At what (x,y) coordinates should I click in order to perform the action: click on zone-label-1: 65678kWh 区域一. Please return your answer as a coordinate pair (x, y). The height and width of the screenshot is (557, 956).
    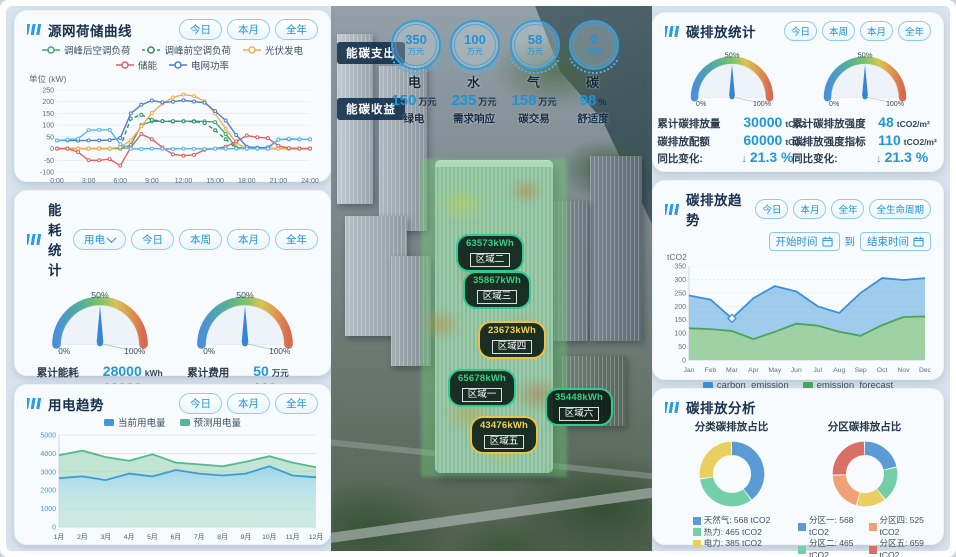
    Looking at the image, I should click on (482, 388).